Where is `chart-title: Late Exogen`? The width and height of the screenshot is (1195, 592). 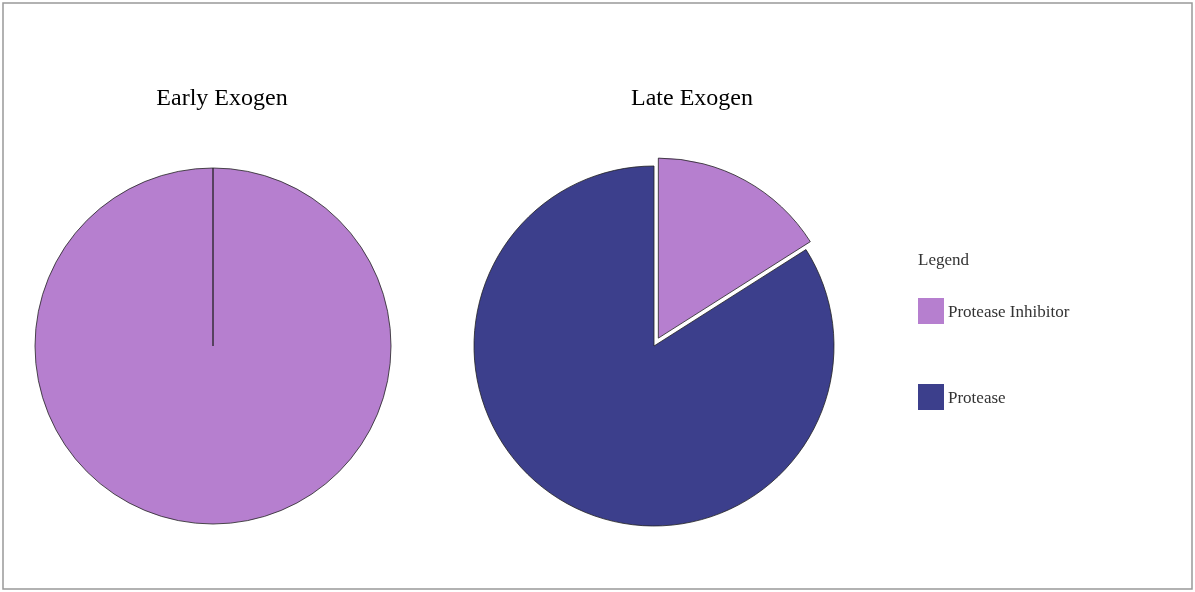 chart-title: Late Exogen is located at coordinates (692, 97).